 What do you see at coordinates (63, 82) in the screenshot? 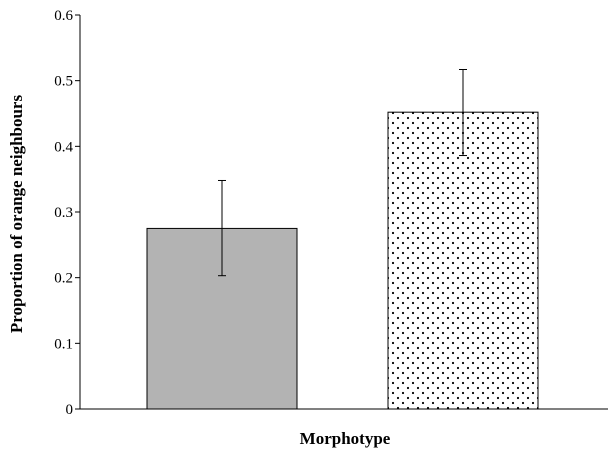
I see `y-tick-label: 0.5` at bounding box center [63, 82].